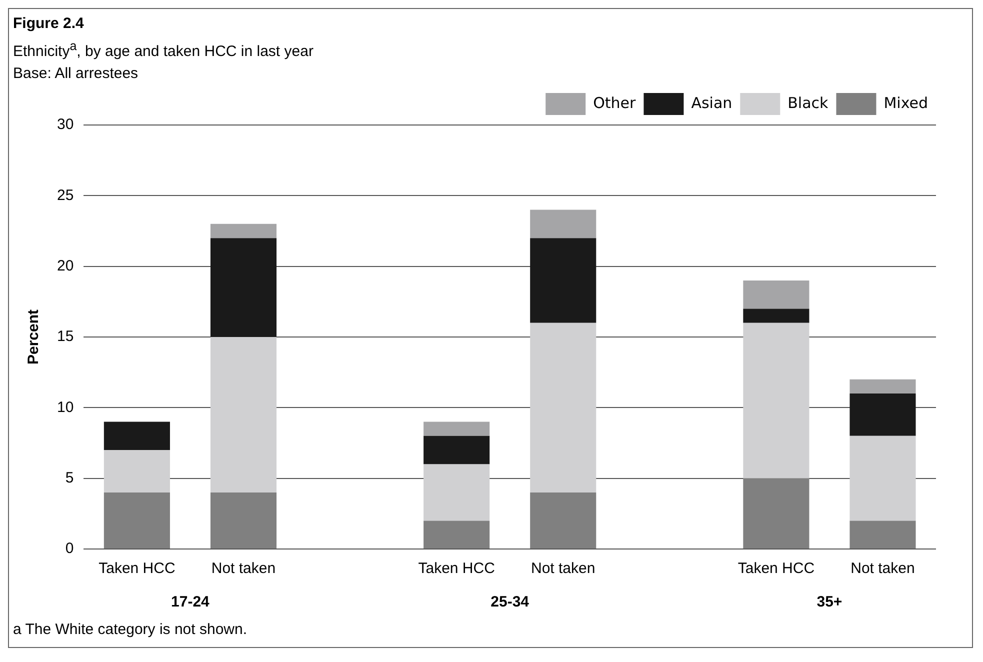 This screenshot has width=983, height=662. Describe the element at coordinates (510, 602) in the screenshot. I see `text: 25-34` at that location.